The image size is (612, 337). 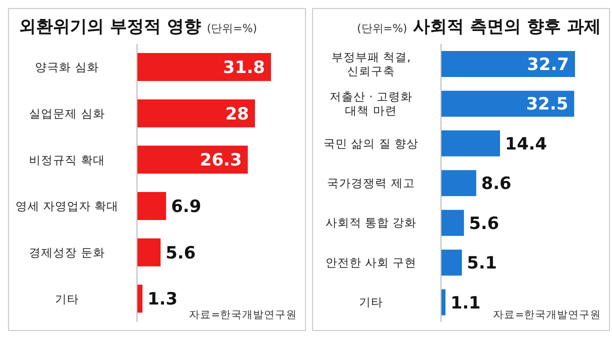 I want to click on data-label: 6.9, so click(x=186, y=207).